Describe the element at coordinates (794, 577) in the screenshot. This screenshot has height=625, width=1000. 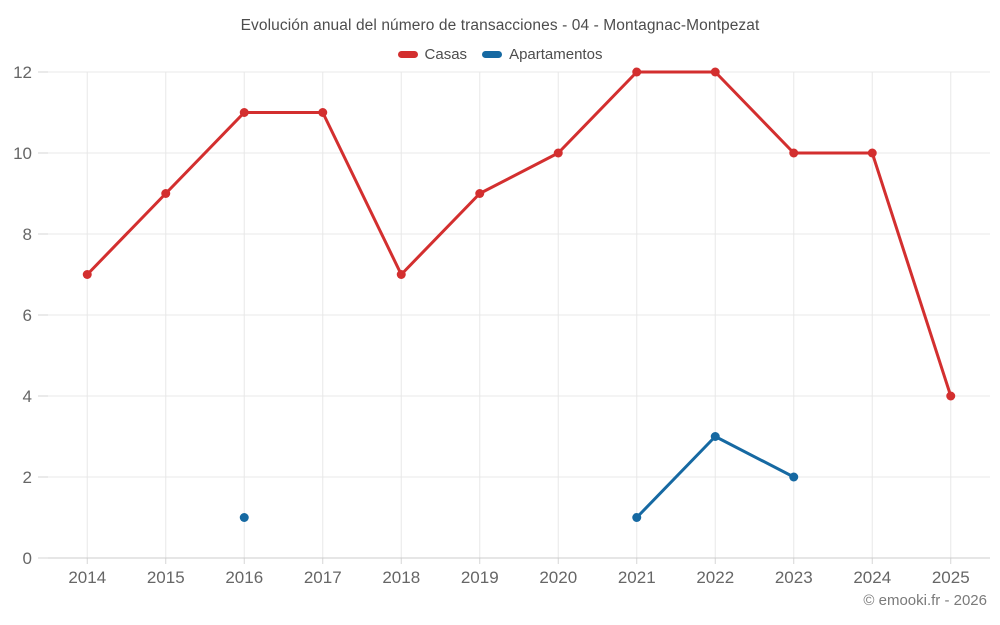
I see `x-tick-label: 2023` at that location.